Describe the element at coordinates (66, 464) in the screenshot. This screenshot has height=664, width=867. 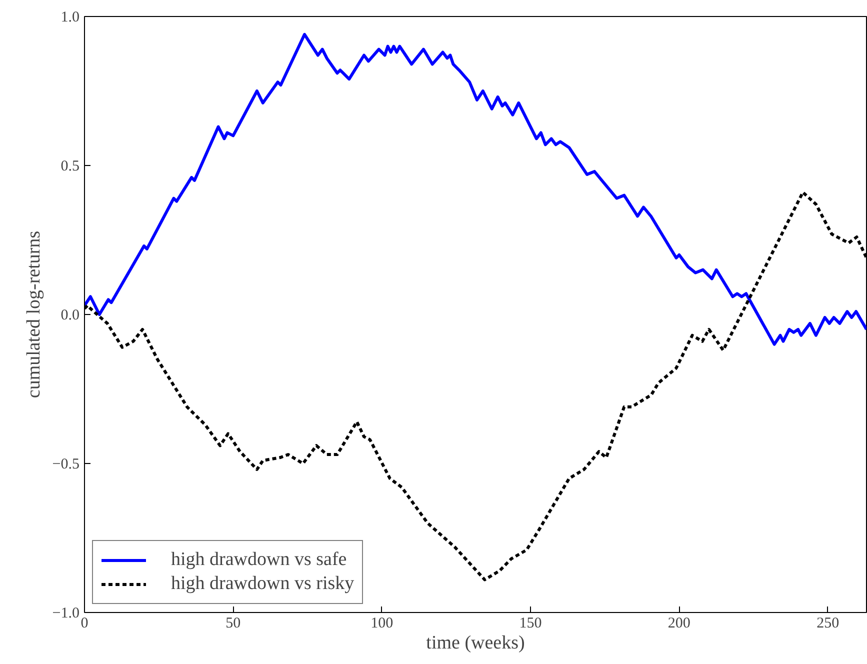
I see `y-tick-label: −0.5` at that location.